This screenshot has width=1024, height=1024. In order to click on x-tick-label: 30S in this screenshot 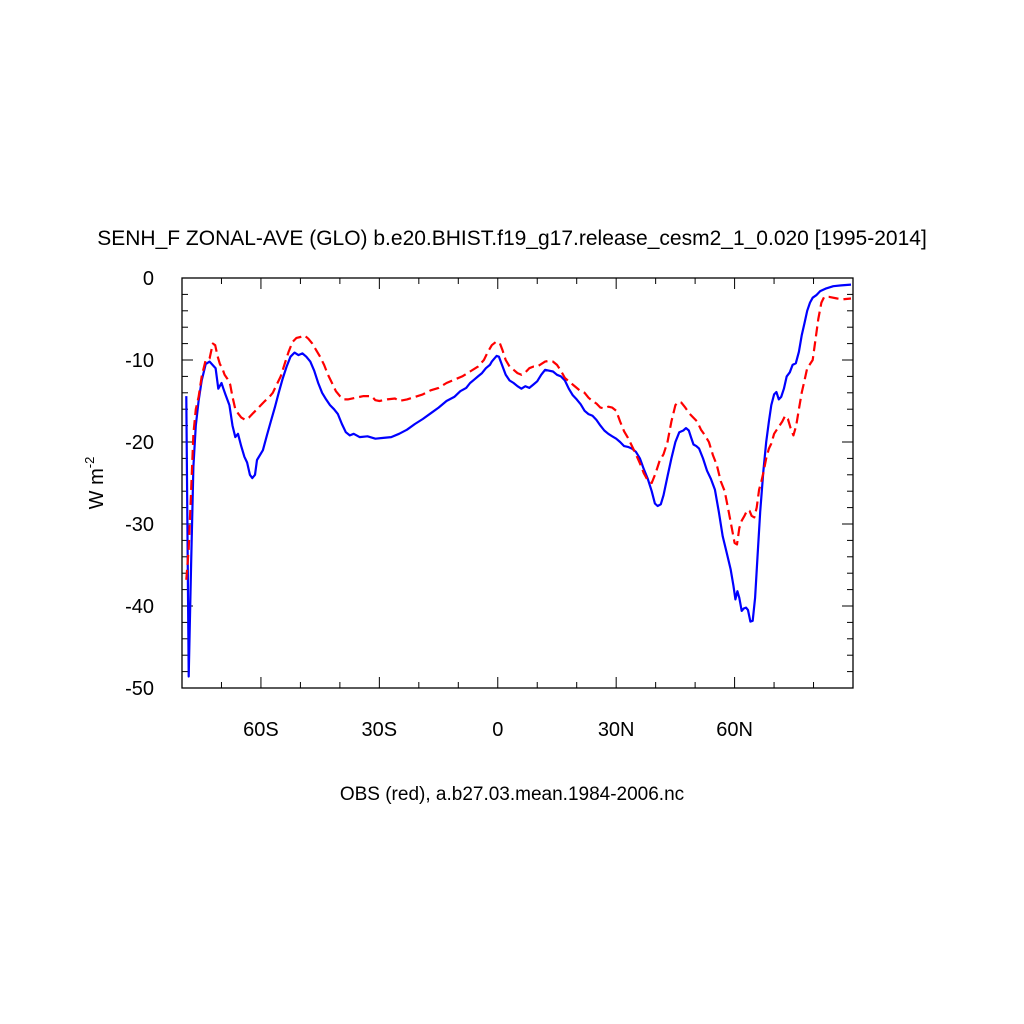, I will do `click(380, 730)`.